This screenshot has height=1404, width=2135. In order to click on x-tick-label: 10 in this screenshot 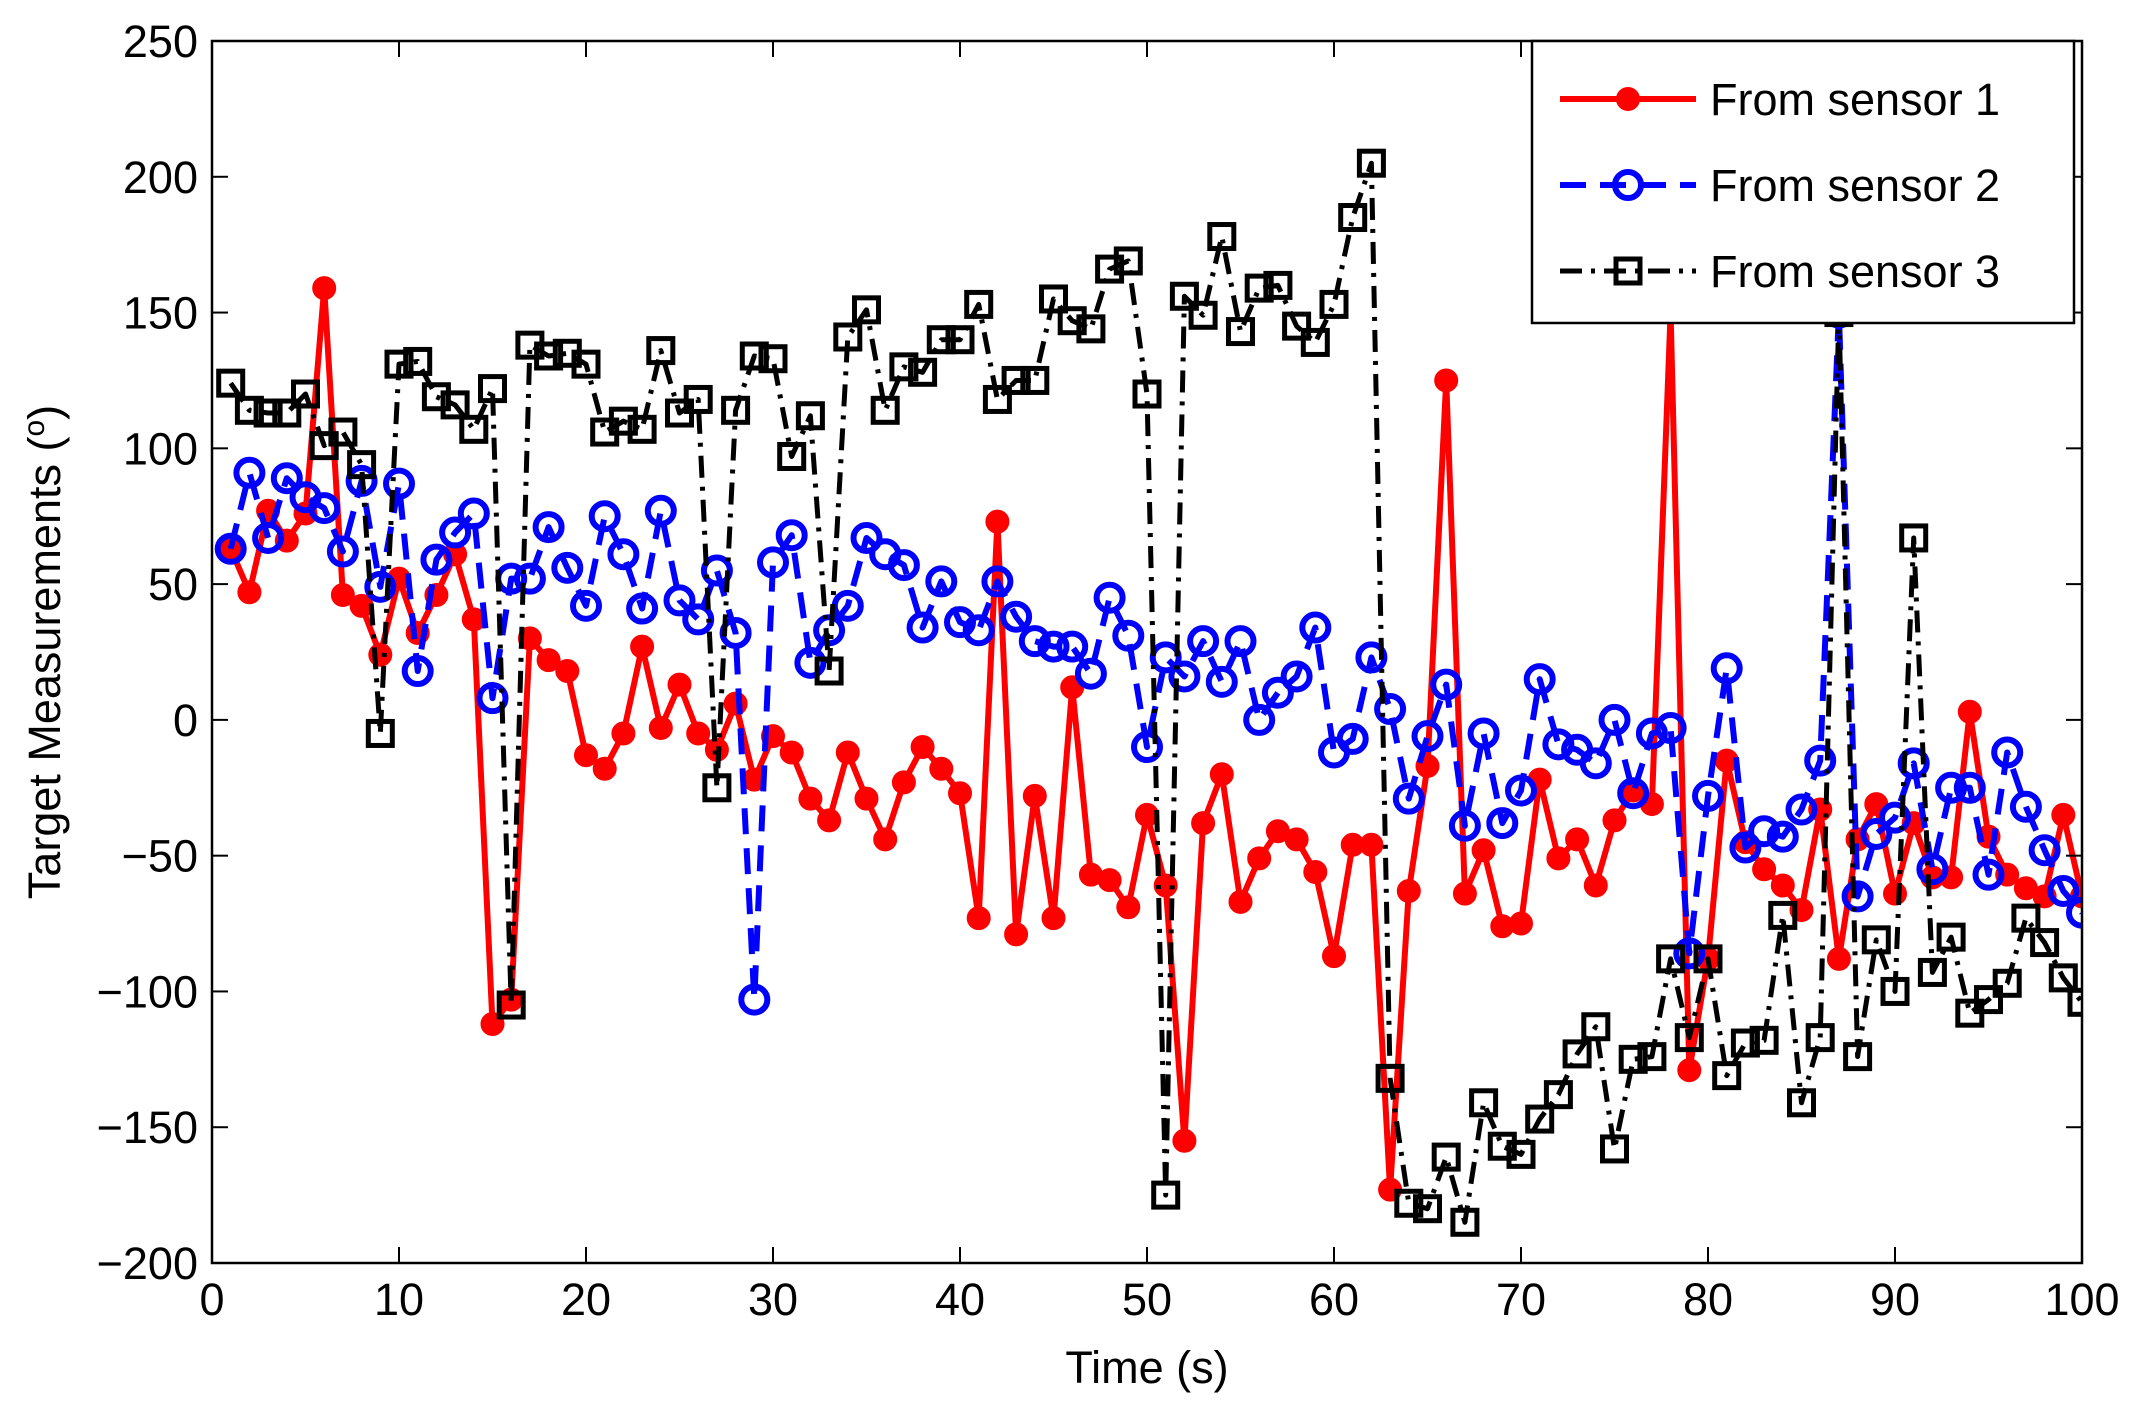, I will do `click(399, 1299)`.